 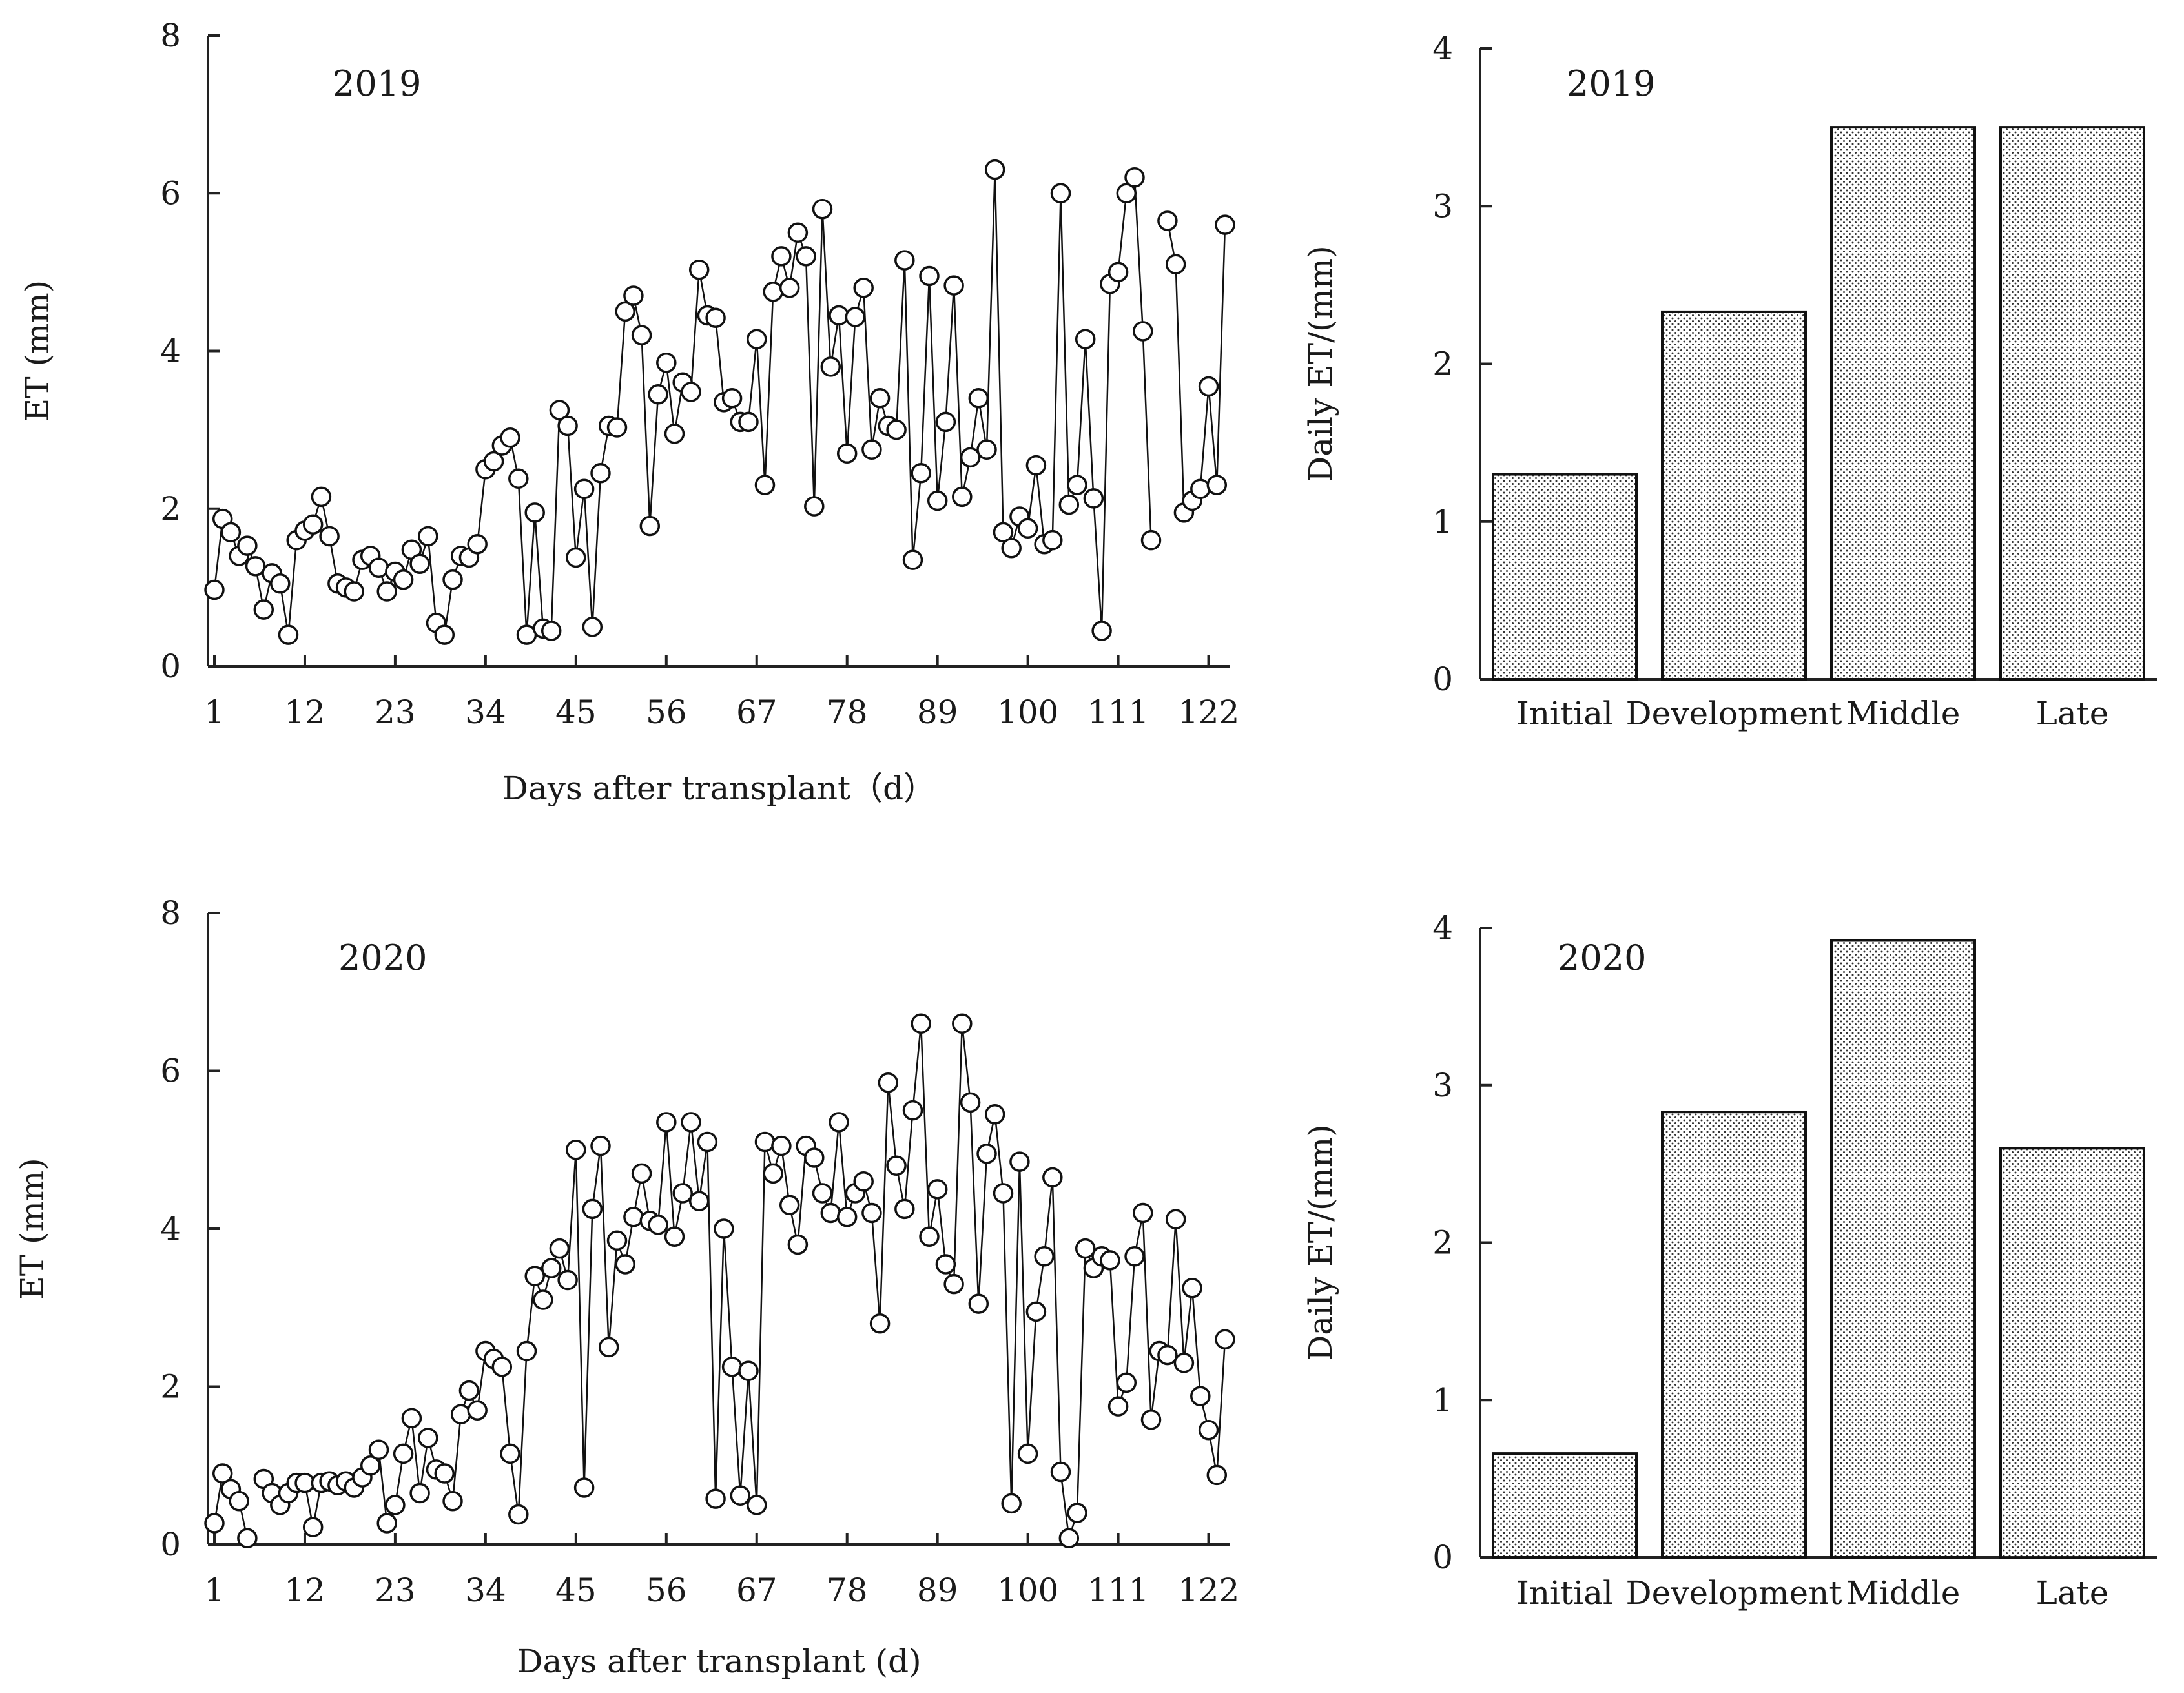 I want to click on x-axis-label: Days after transplant (d), so click(x=719, y=1661).